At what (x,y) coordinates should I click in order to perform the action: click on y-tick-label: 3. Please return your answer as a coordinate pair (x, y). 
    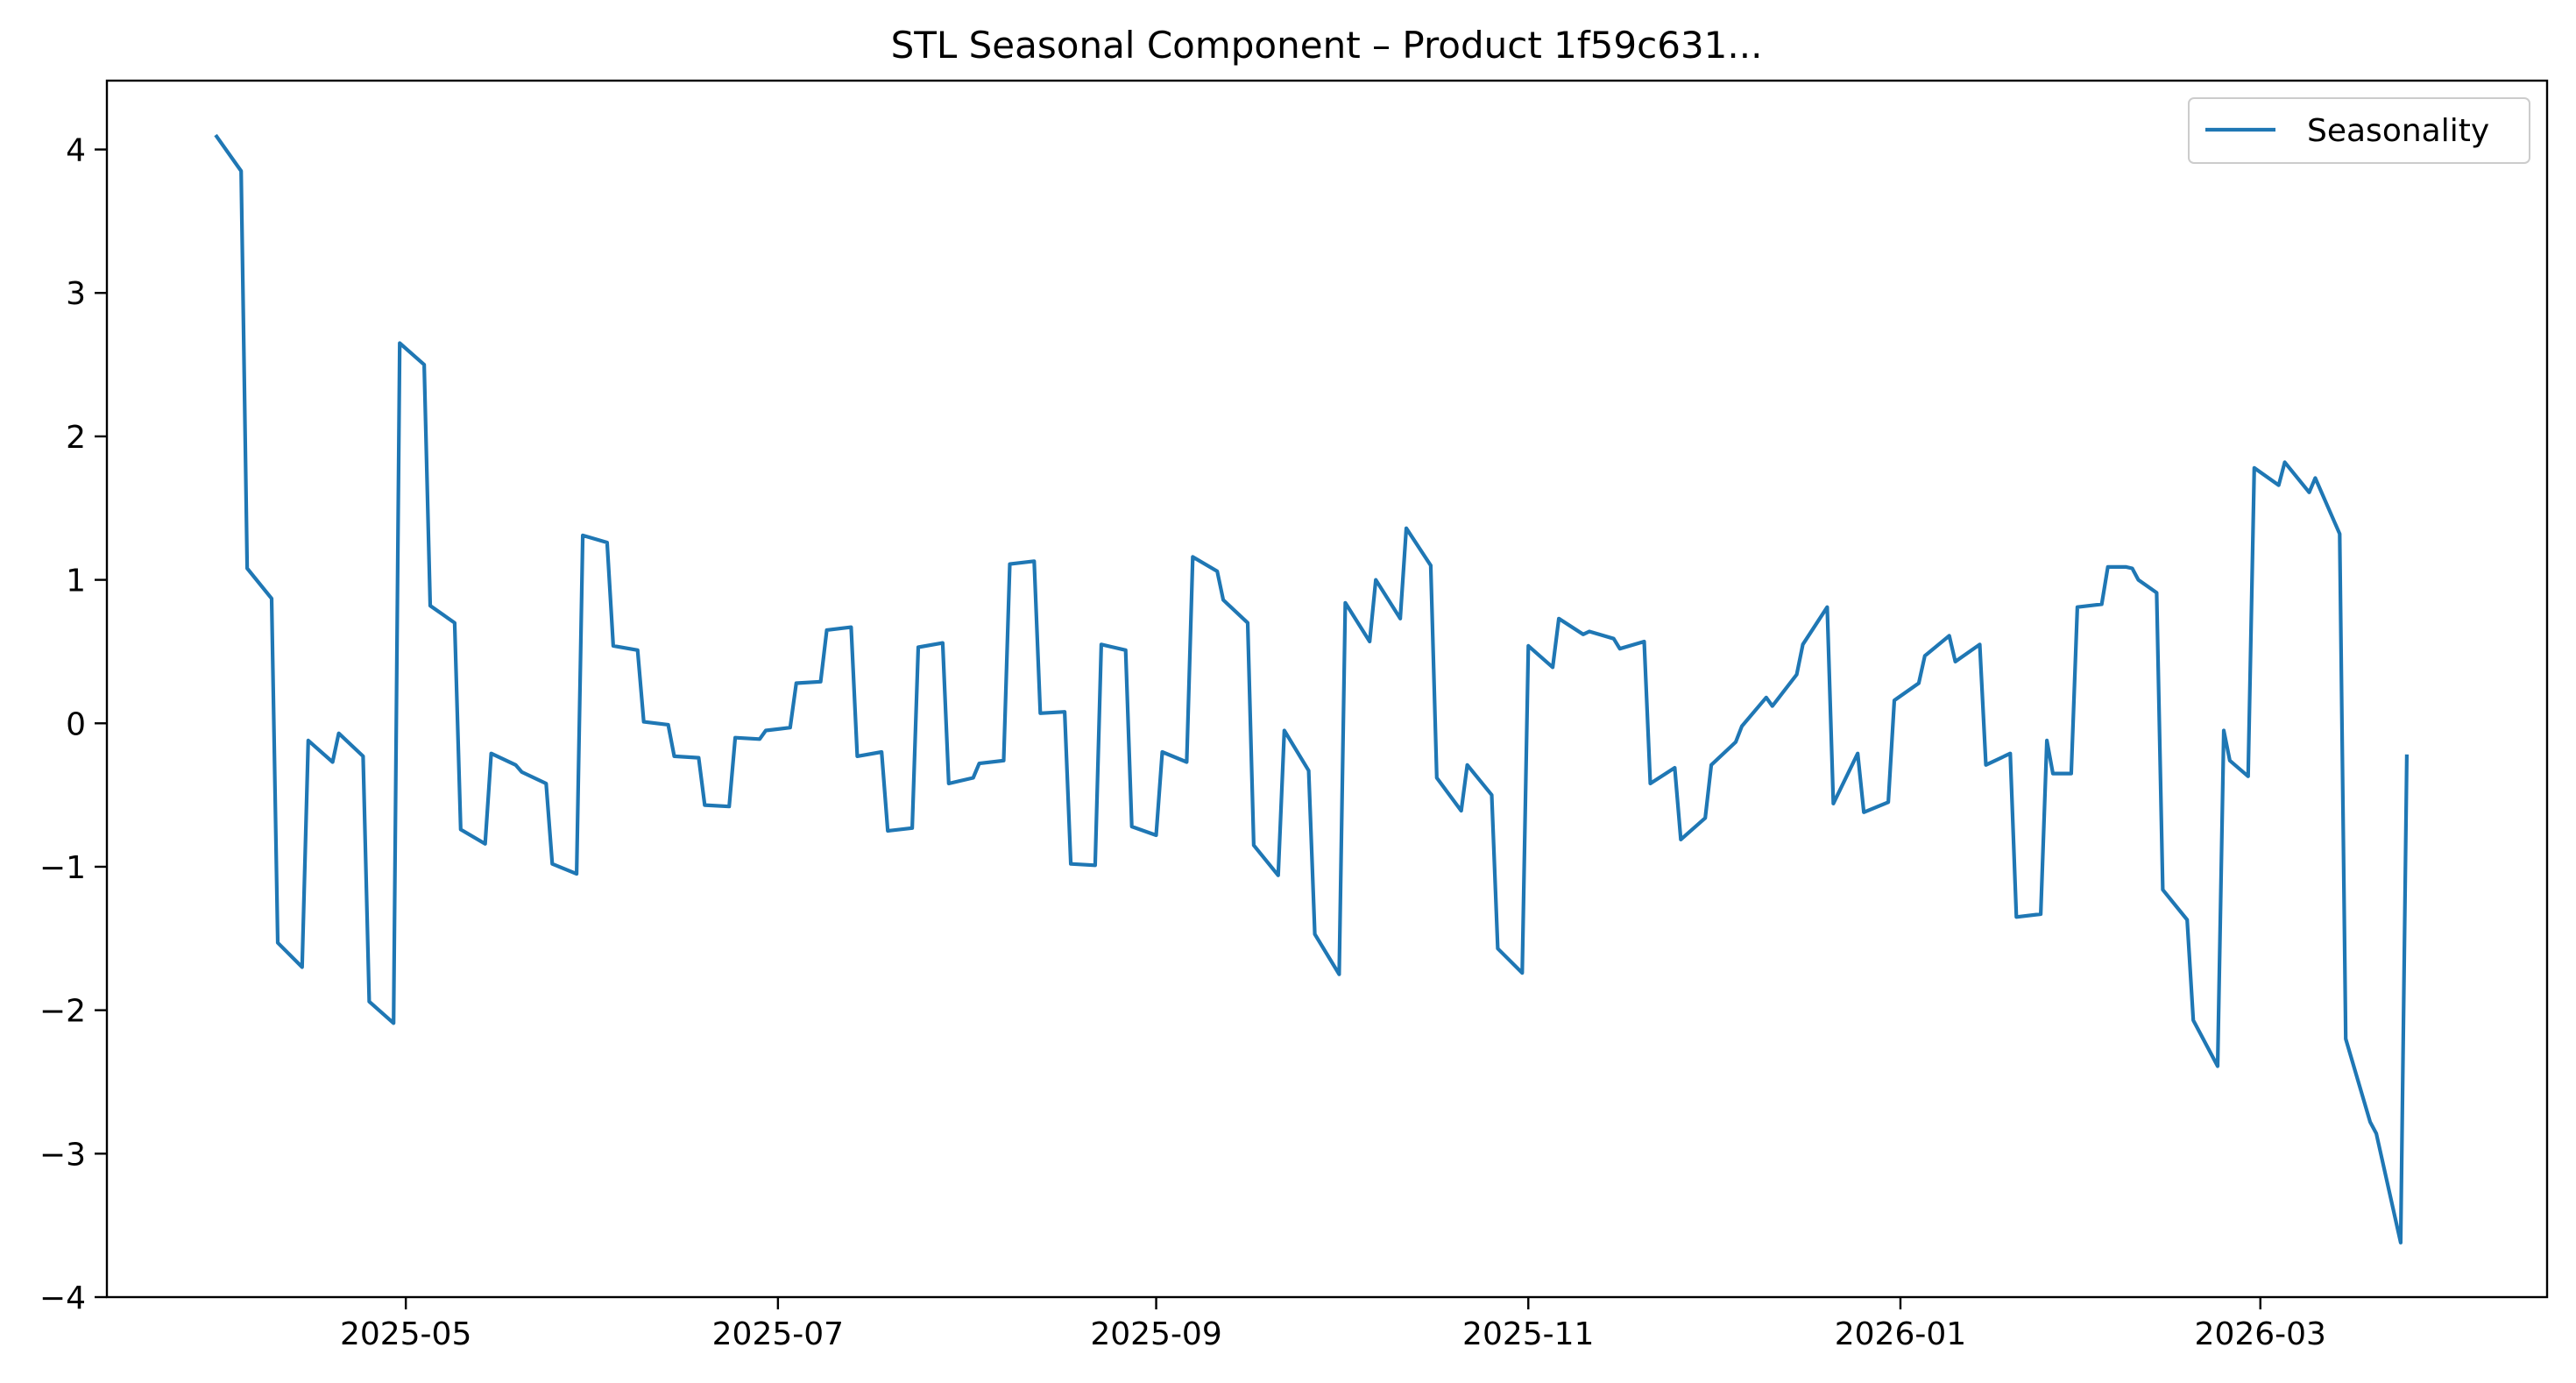
    Looking at the image, I should click on (76, 294).